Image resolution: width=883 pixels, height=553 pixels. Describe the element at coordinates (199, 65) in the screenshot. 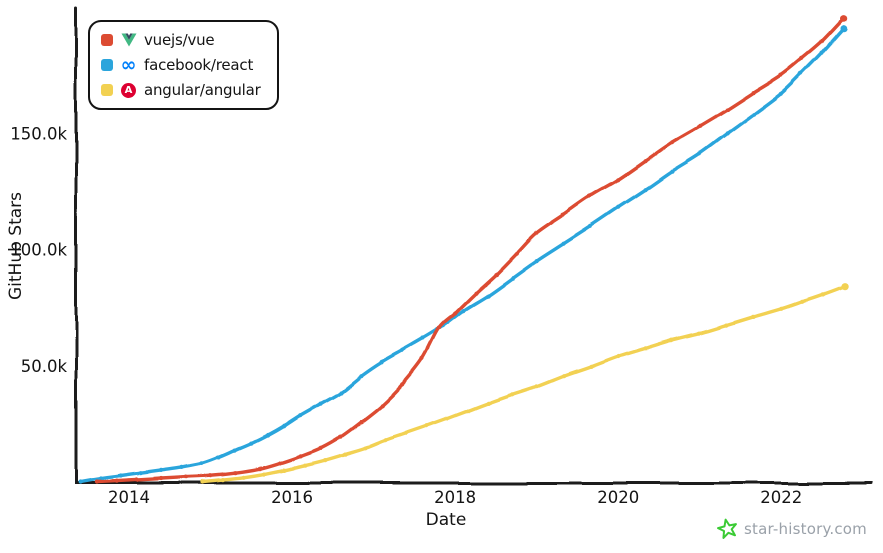

I see `legend-label-react: facebook/react` at that location.